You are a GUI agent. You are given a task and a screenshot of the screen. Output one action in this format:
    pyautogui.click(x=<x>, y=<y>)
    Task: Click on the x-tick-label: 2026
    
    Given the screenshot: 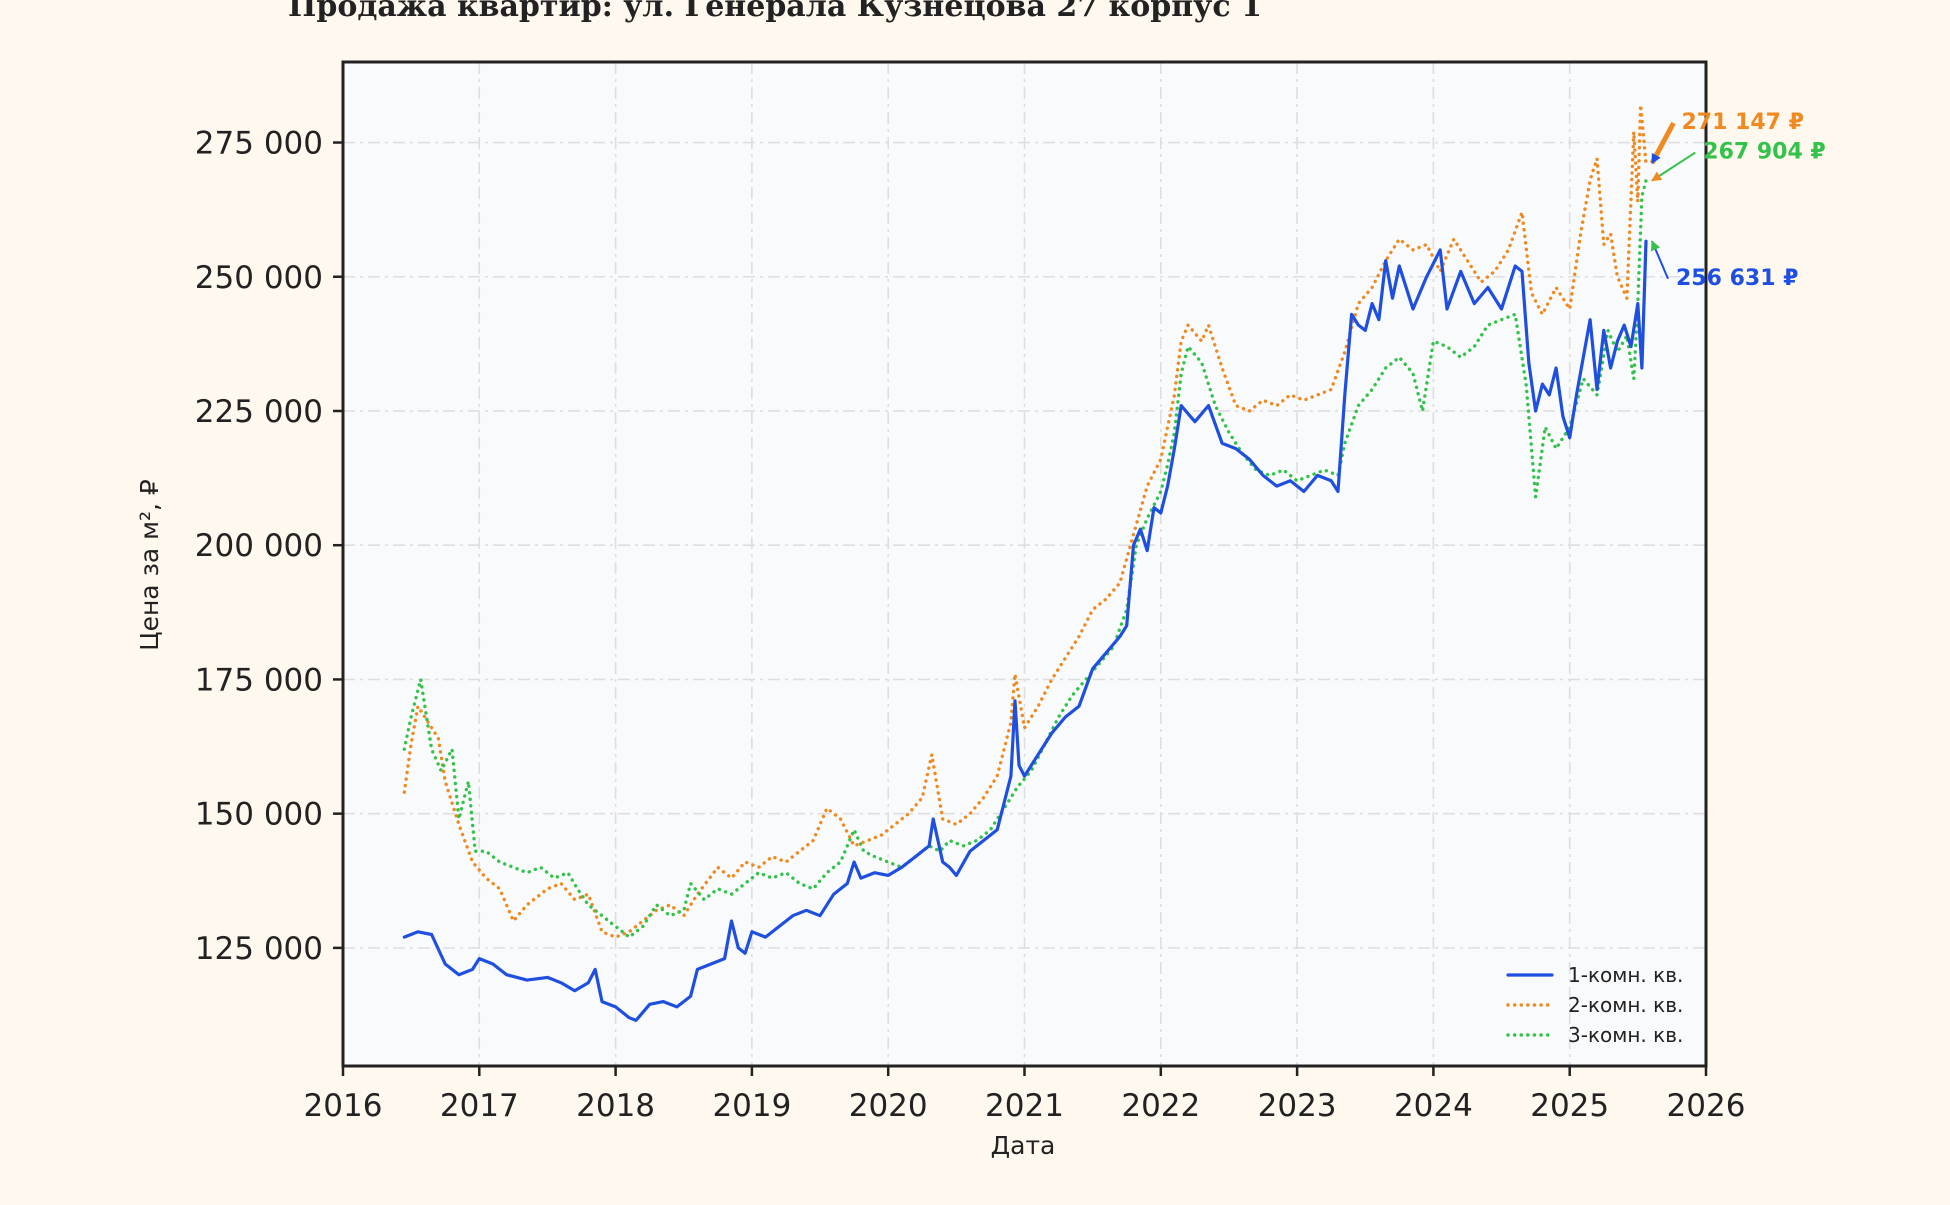 What is the action you would take?
    pyautogui.click(x=1706, y=1106)
    